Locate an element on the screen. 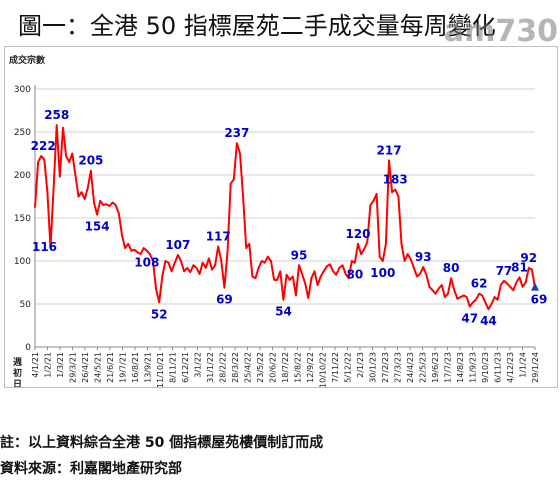 Image resolution: width=560 pixels, height=489 pixels. x-tick-label: 21/6/21 is located at coordinates (110, 367).